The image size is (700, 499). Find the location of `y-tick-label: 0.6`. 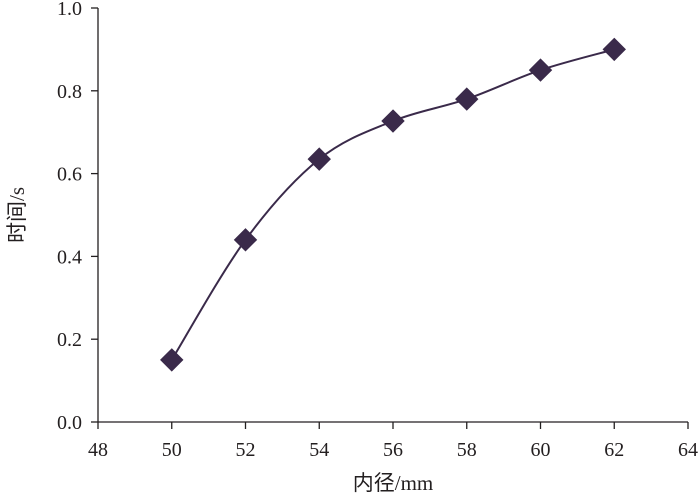

y-tick-label: 0.6 is located at coordinates (69, 175).